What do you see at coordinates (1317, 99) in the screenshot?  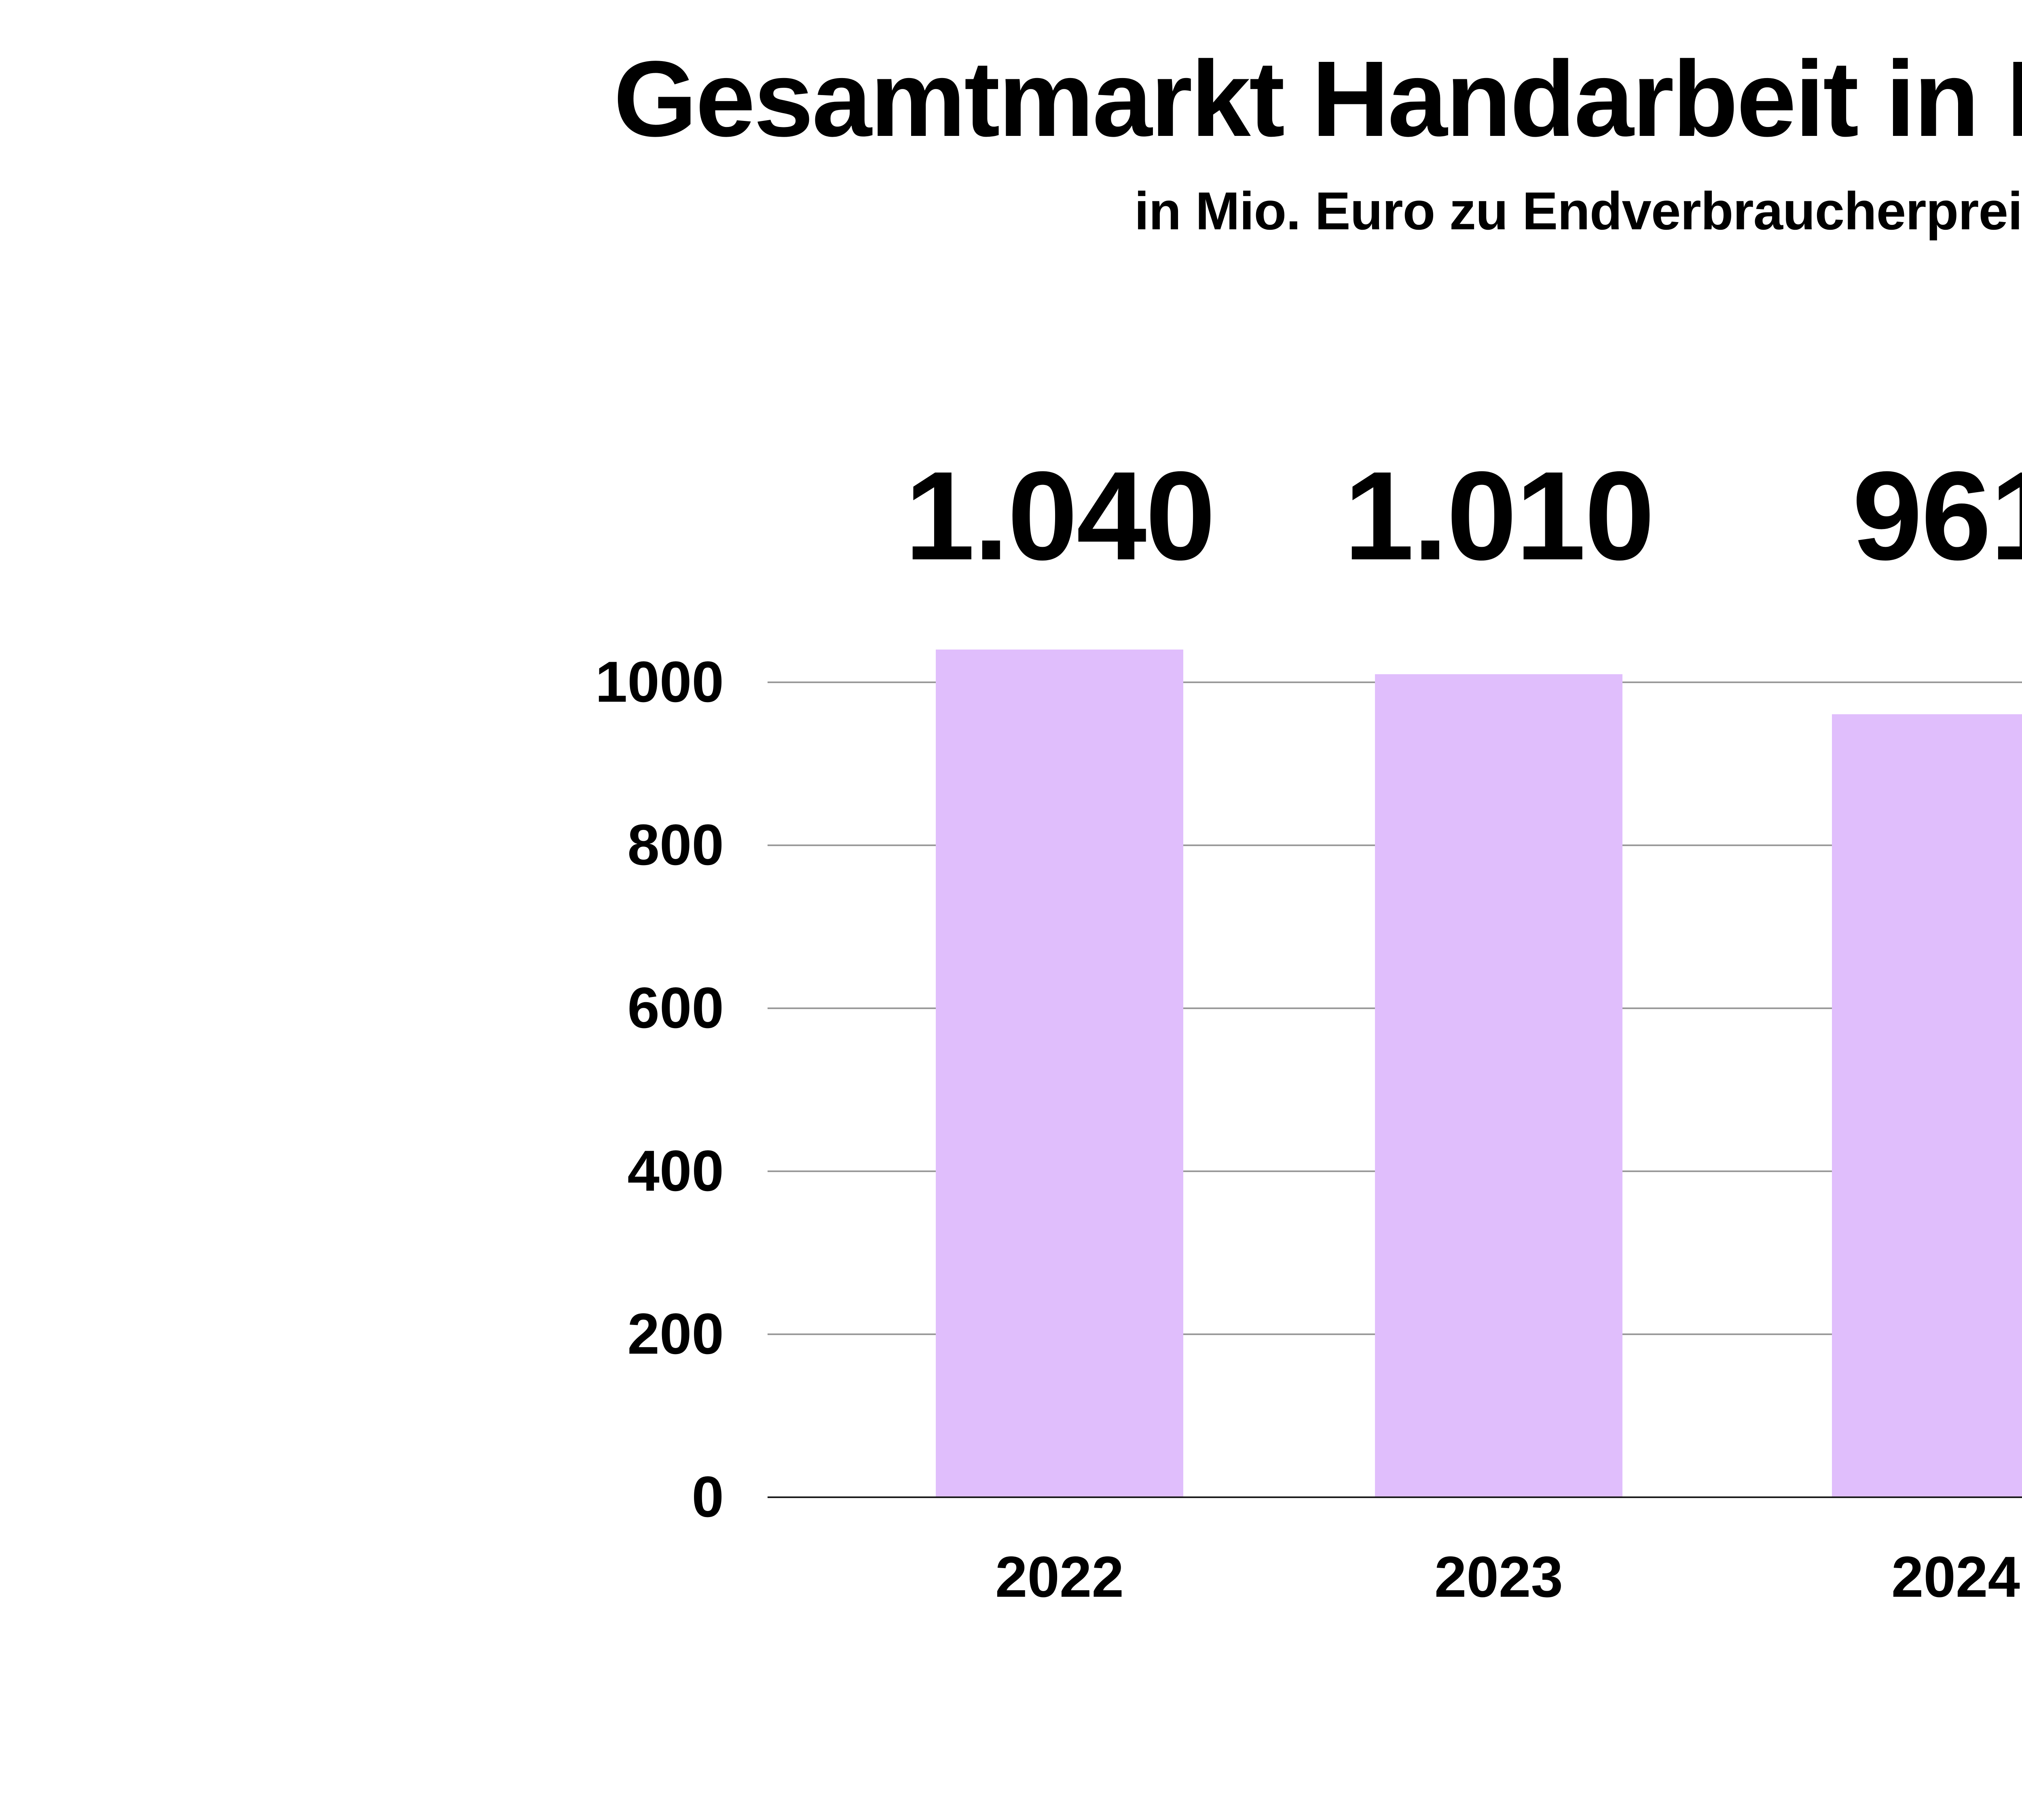 I see `chart-title: Gesamtmarkt Handarbeit in Deutschland` at bounding box center [1317, 99].